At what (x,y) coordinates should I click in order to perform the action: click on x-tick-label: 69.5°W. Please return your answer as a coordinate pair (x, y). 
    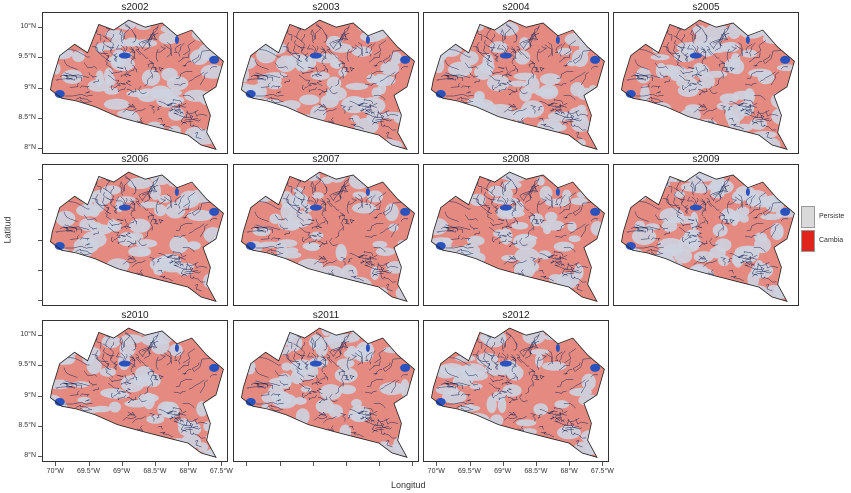
    Looking at the image, I should click on (88, 471).